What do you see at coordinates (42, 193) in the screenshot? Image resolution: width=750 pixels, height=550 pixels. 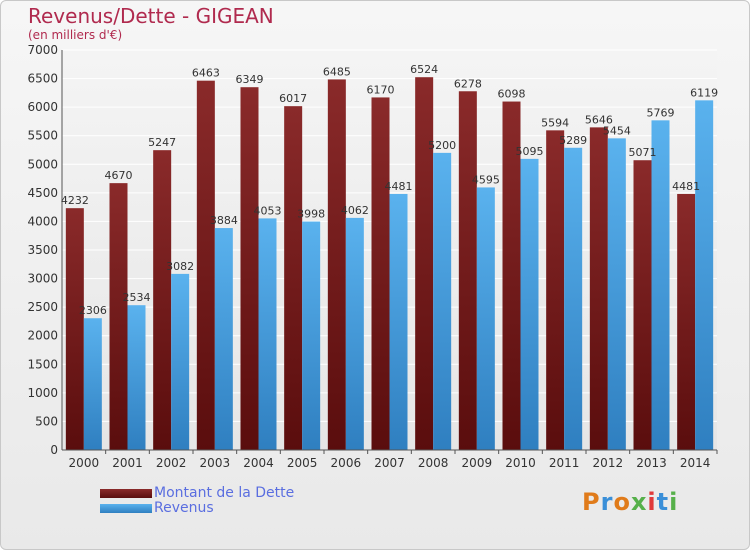 I see `y-tick-label: 4500` at bounding box center [42, 193].